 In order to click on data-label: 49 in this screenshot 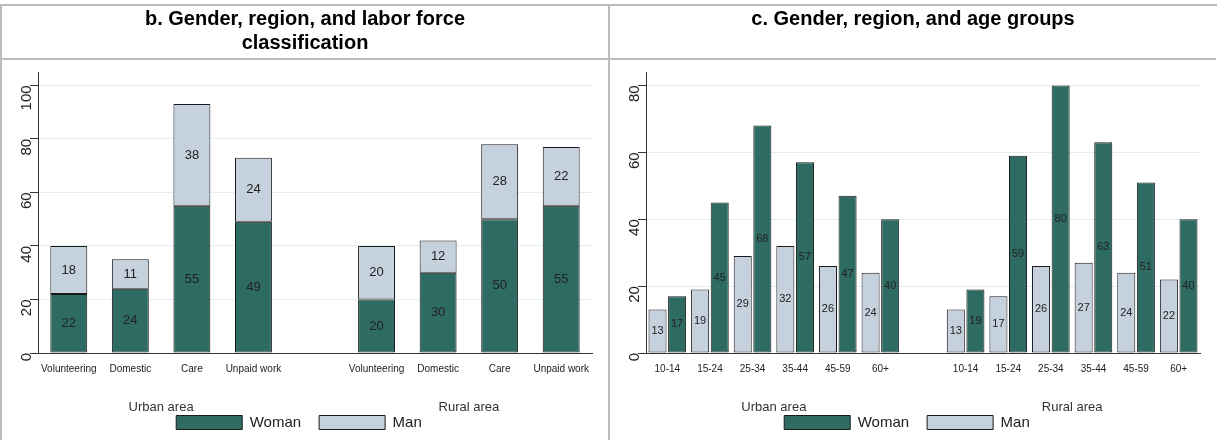, I will do `click(253, 286)`.